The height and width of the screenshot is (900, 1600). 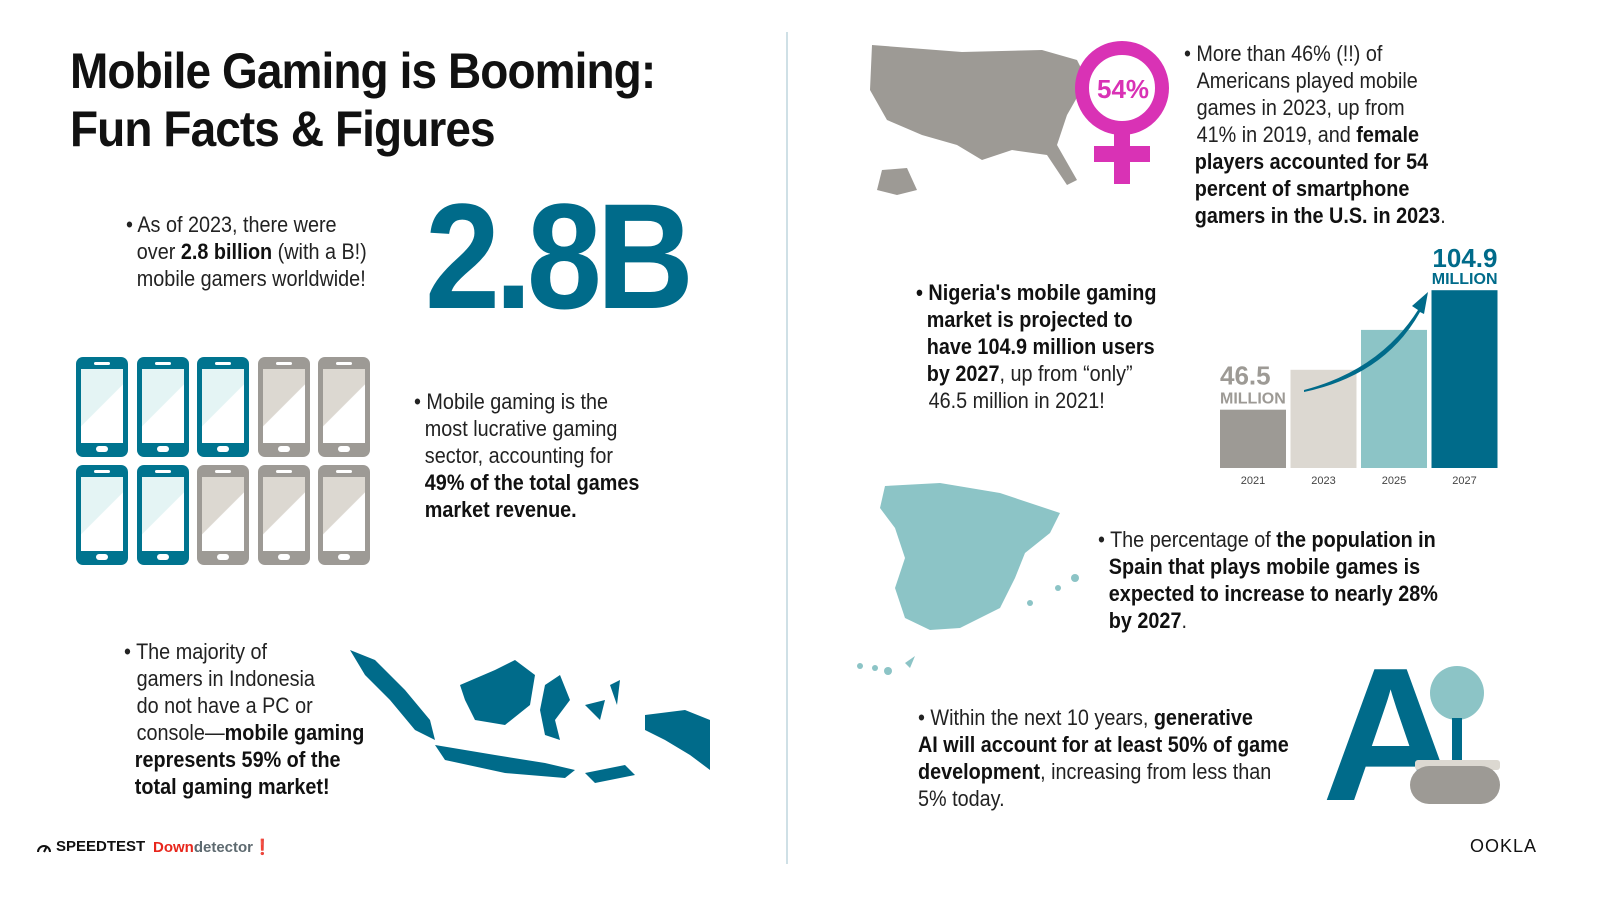 What do you see at coordinates (1253, 438) in the screenshot?
I see `bar-2021` at bounding box center [1253, 438].